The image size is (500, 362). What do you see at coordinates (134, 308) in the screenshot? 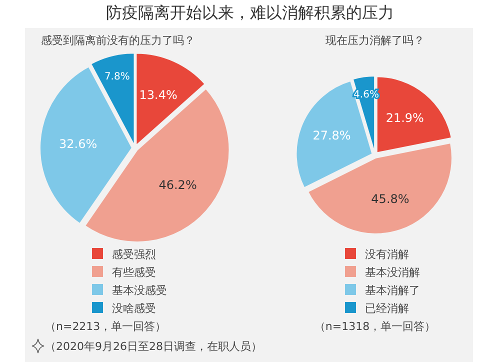
I see `legend-label: 没啥感受` at bounding box center [134, 308].